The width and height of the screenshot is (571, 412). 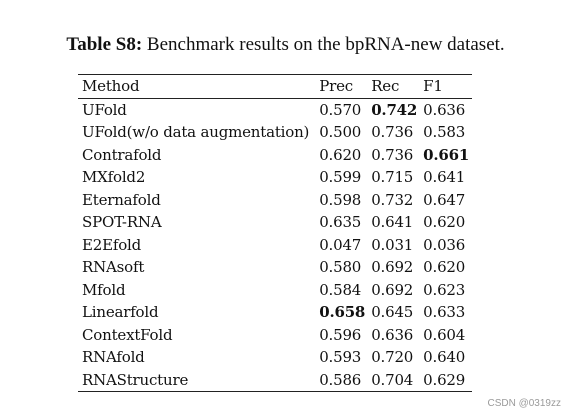 I want to click on column-header-rec: Rec, so click(x=385, y=86).